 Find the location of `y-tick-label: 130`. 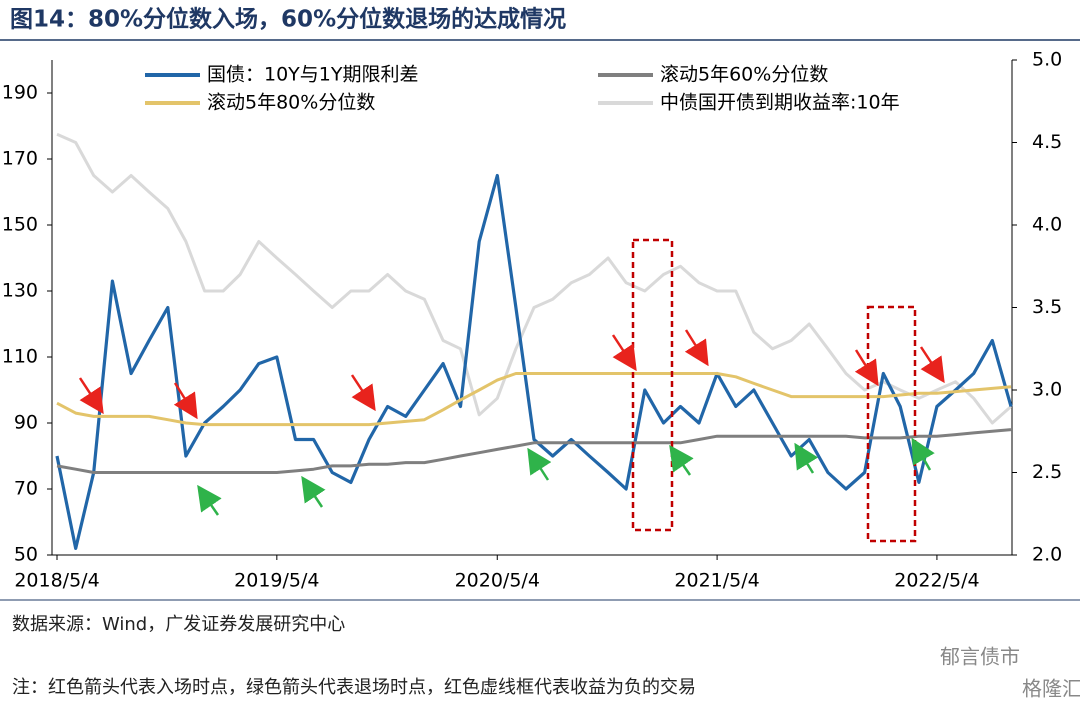

y-tick-label: 130 is located at coordinates (20, 291).